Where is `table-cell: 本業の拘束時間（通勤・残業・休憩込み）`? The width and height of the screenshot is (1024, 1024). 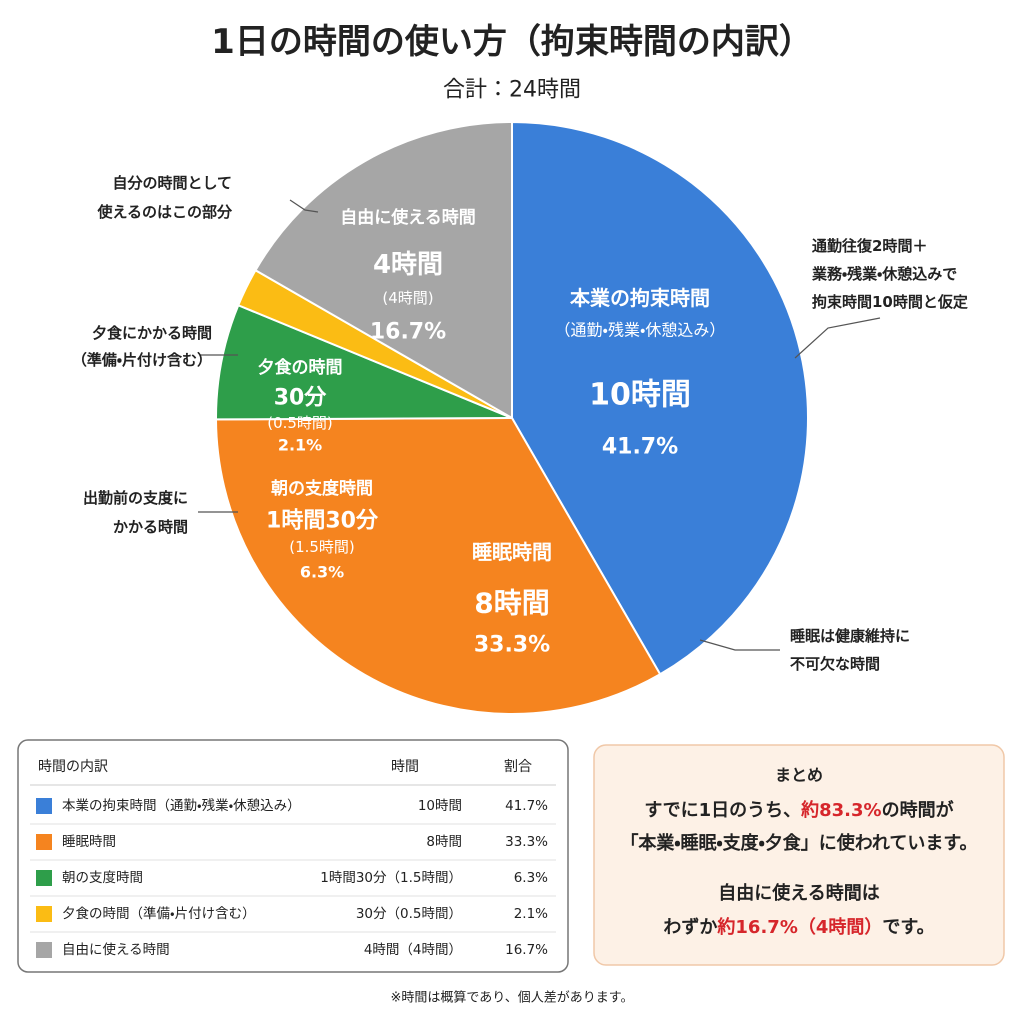
table-cell: 本業の拘束時間（通勤・残業・休憩込み） is located at coordinates (181, 805).